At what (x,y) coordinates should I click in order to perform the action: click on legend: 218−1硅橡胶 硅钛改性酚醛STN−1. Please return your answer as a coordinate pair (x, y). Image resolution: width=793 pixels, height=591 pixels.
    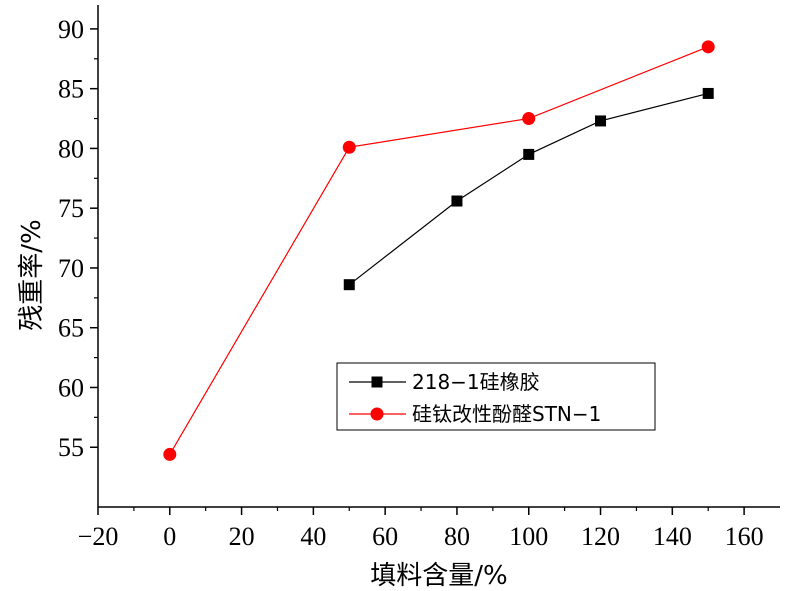
    Looking at the image, I should click on (496, 396).